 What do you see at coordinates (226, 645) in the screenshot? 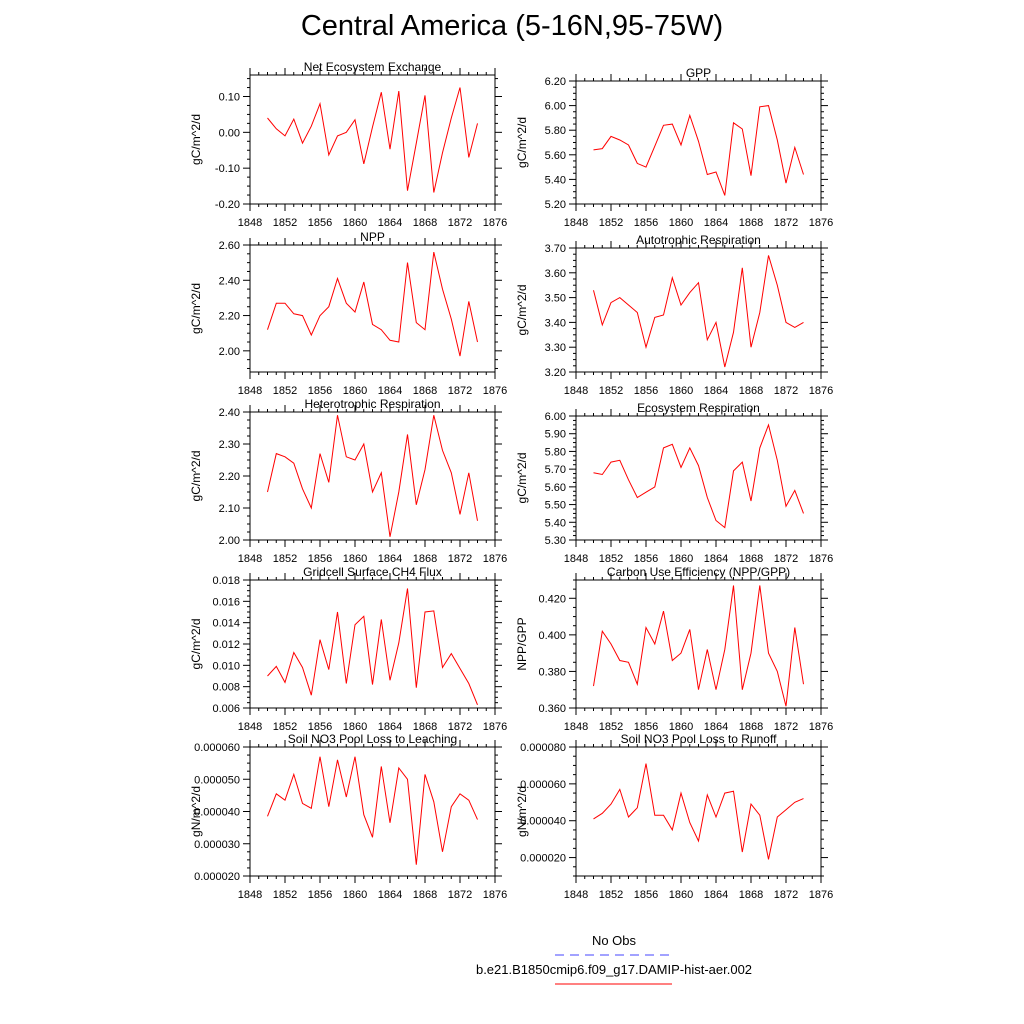
I see `y-tick-label: 0.012` at bounding box center [226, 645].